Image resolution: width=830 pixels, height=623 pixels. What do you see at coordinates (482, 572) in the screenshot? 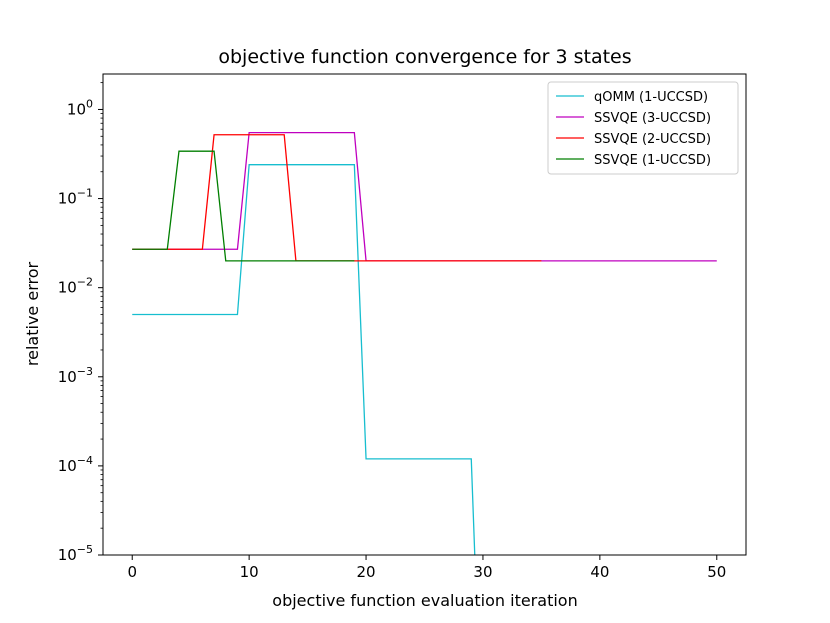
I see `x-tick-label: 30` at bounding box center [482, 572].